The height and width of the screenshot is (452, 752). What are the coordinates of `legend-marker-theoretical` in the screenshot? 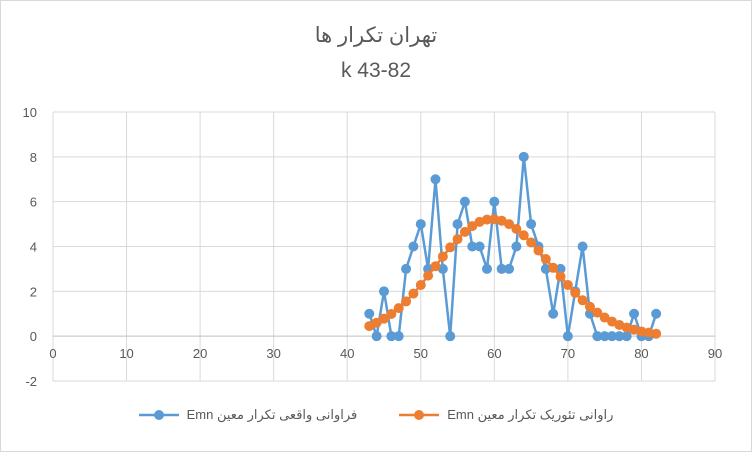 It's located at (419, 415).